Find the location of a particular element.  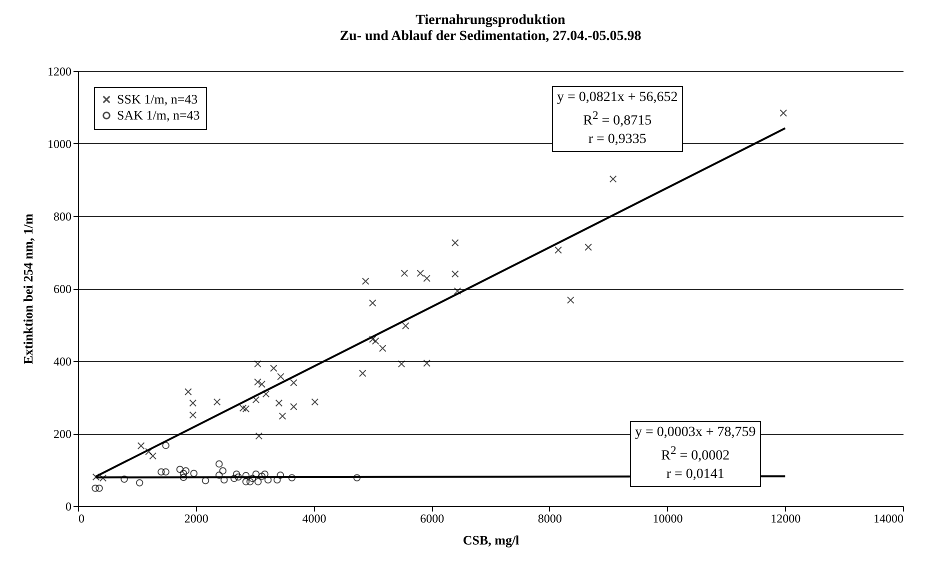

x-tick-label: 12000 is located at coordinates (785, 519).